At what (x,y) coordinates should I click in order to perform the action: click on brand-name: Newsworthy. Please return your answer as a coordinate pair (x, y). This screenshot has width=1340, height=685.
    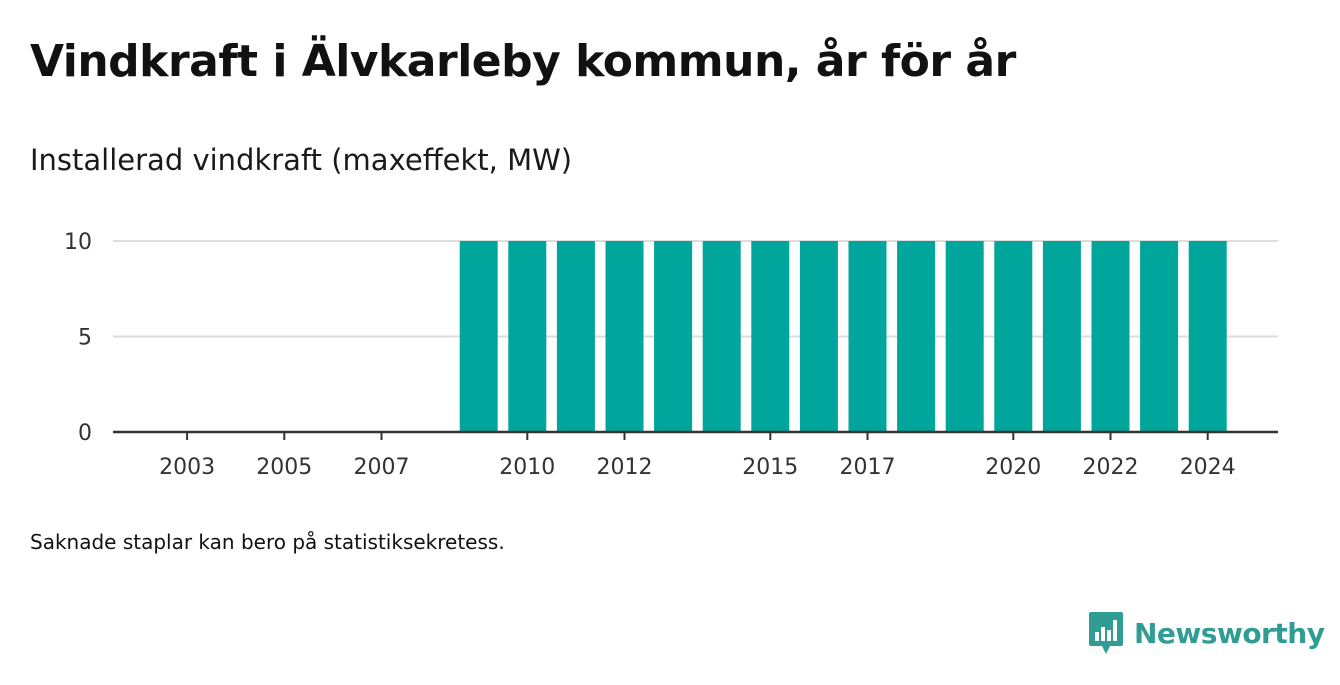
    Looking at the image, I should click on (1229, 633).